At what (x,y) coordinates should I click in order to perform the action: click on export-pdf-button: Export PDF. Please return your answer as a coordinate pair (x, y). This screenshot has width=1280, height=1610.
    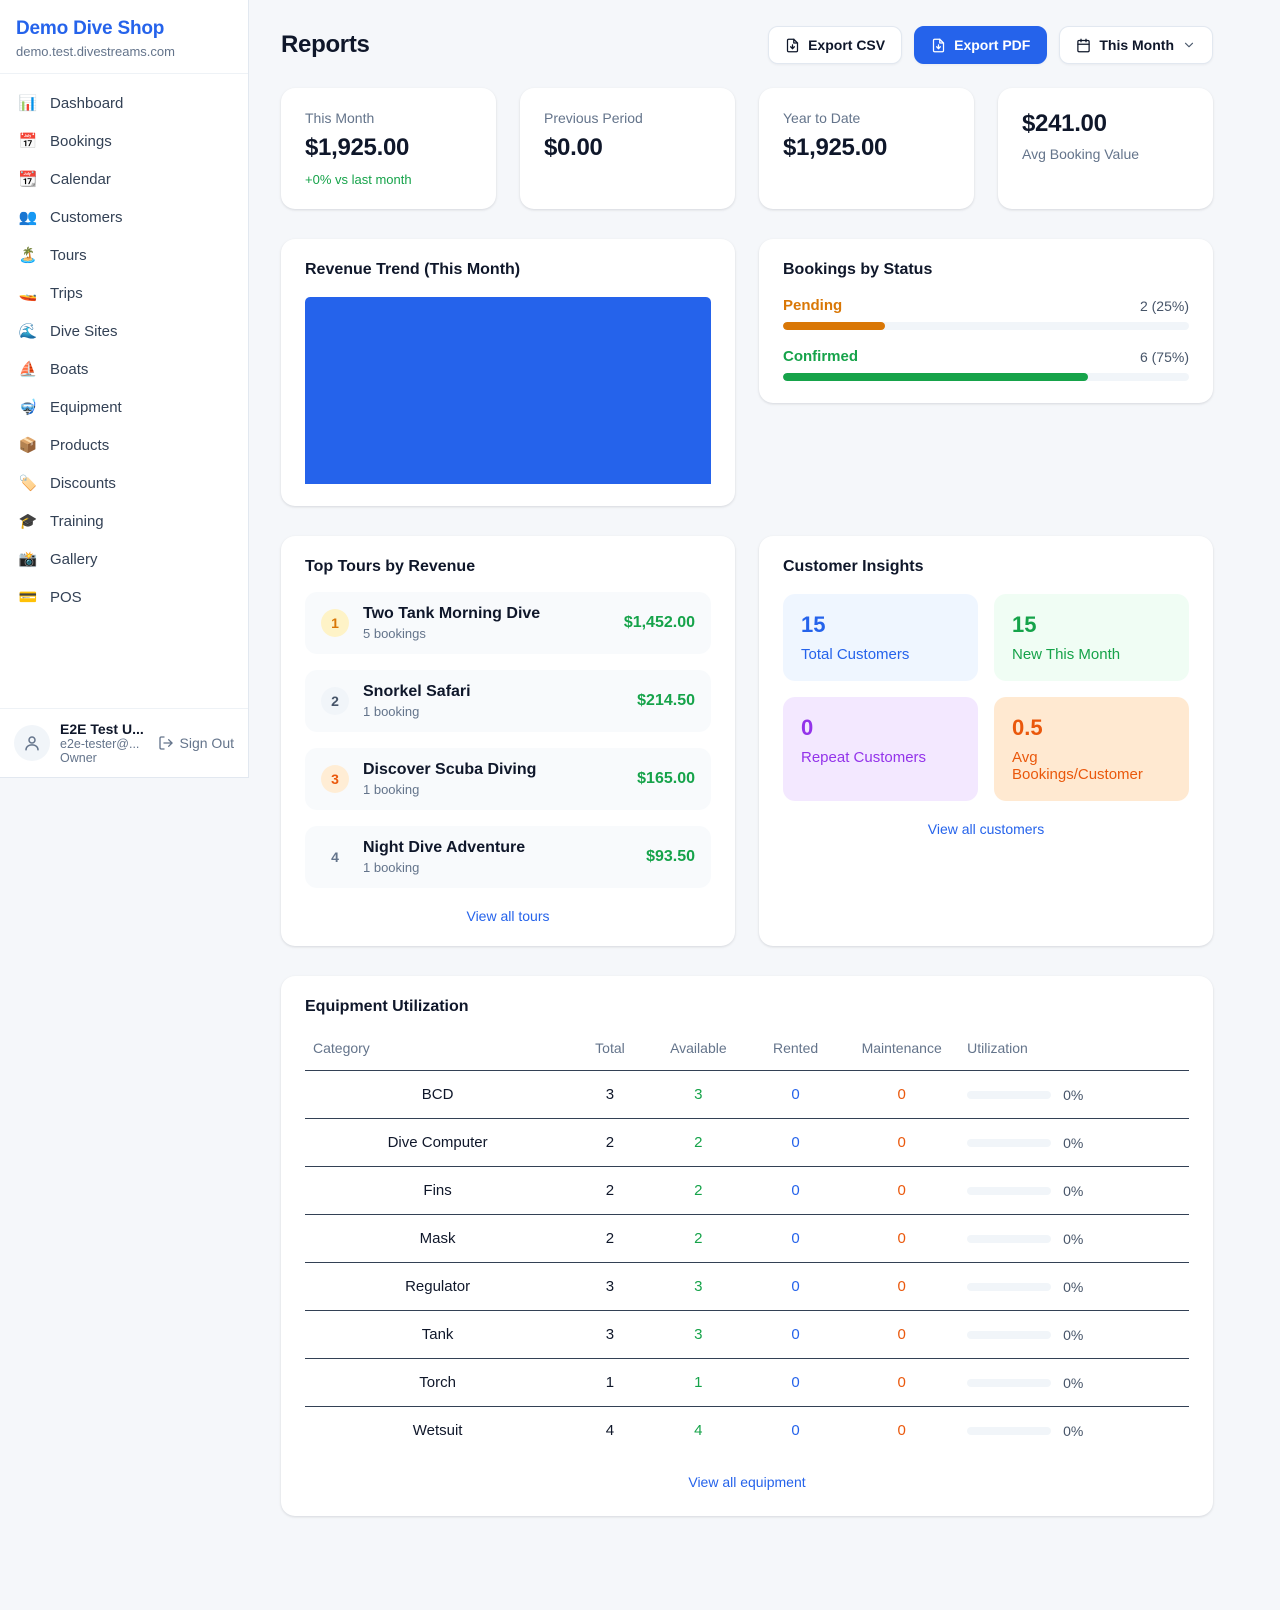
    Looking at the image, I should click on (981, 45).